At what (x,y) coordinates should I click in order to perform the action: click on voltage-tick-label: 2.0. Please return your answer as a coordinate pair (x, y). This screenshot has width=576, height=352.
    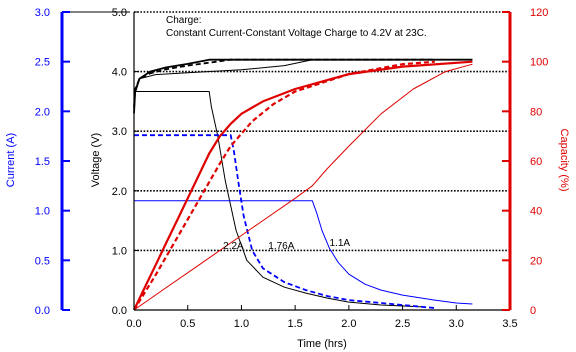
    Looking at the image, I should click on (119, 192).